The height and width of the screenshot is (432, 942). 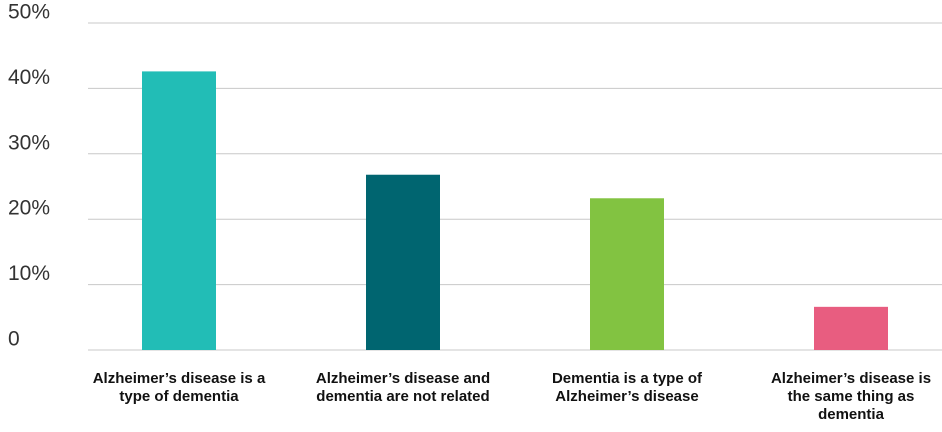 What do you see at coordinates (14, 339) in the screenshot?
I see `y-tick-label: 0` at bounding box center [14, 339].